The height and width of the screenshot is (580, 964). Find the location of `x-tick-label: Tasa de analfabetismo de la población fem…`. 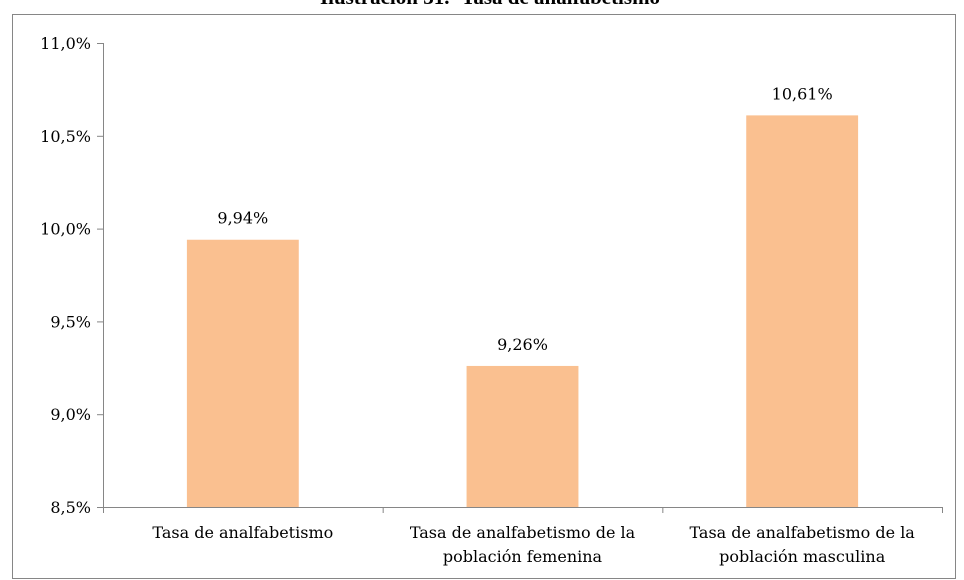

x-tick-label: Tasa de analfabetismo de la población fem… is located at coordinates (523, 544).